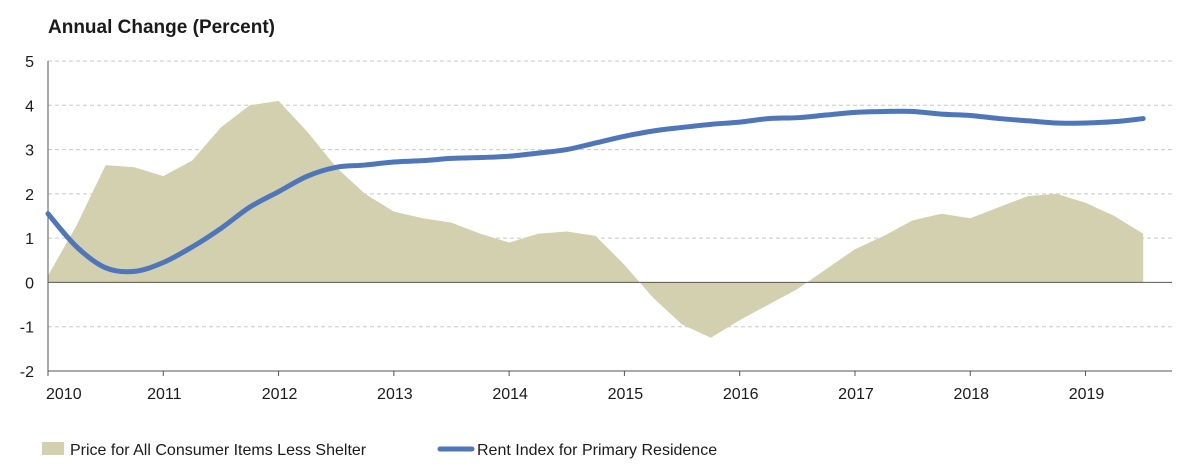 The height and width of the screenshot is (470, 1200). What do you see at coordinates (597, 450) in the screenshot?
I see `legend-label-rent-index: Rent Index for Primary Residence` at bounding box center [597, 450].